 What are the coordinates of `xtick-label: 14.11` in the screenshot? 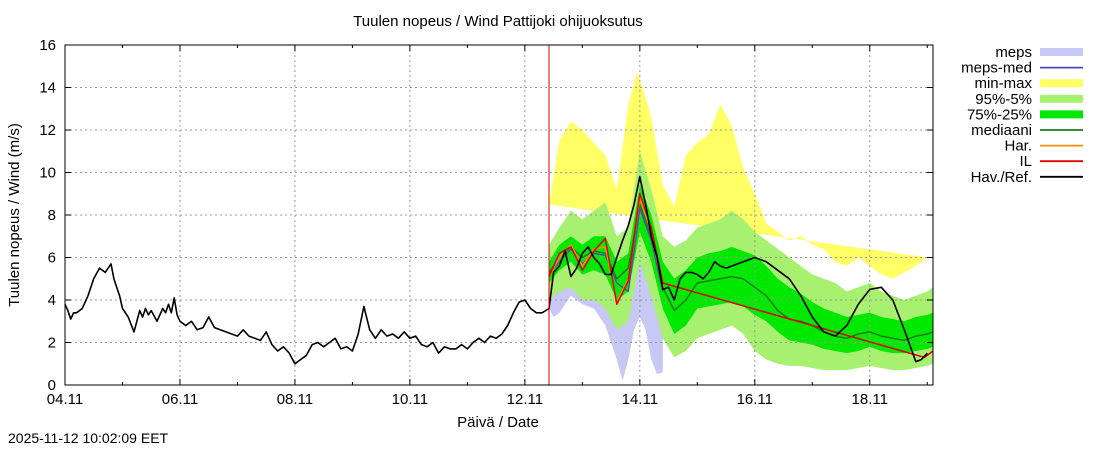 It's located at (640, 399).